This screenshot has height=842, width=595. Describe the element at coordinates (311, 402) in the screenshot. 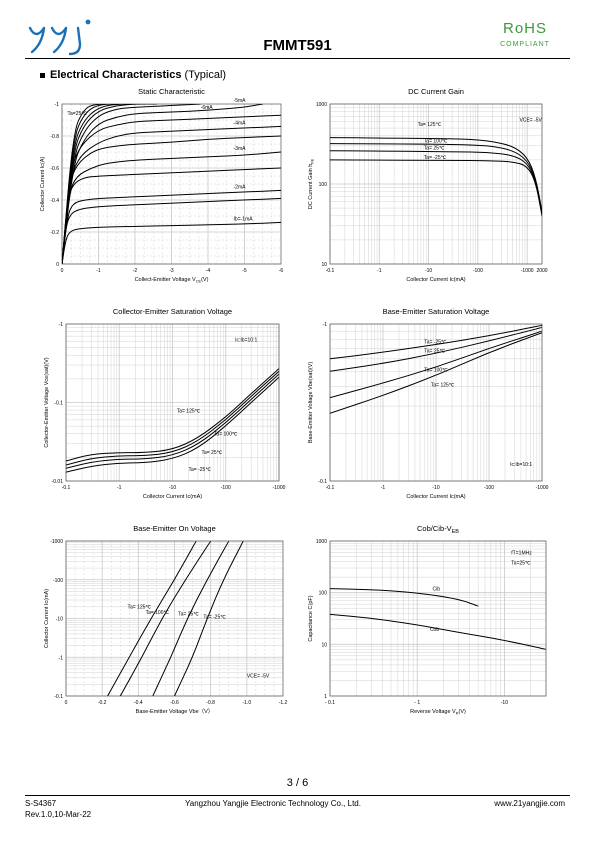

I see `y-axis-label: Base-Emitter Voltage Vbe(sat)(V)` at that location.